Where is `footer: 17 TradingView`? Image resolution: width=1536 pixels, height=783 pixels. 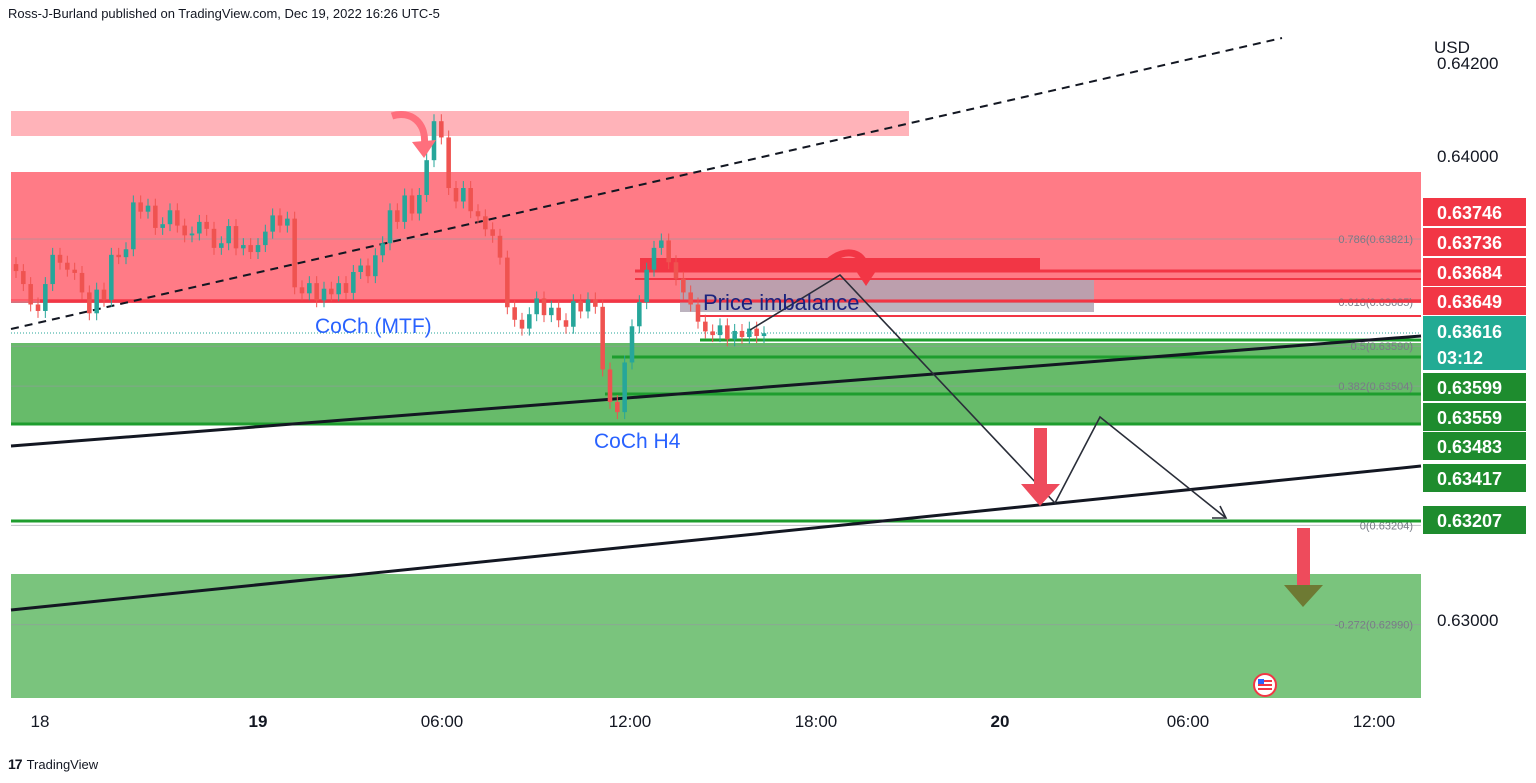 footer: 17 TradingView is located at coordinates (53, 764).